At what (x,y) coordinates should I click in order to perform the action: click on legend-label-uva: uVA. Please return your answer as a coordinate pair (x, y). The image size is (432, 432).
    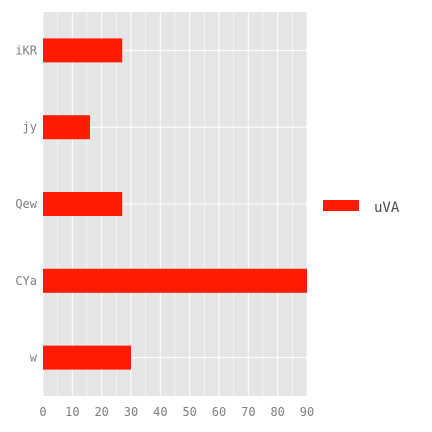
    Looking at the image, I should click on (387, 208).